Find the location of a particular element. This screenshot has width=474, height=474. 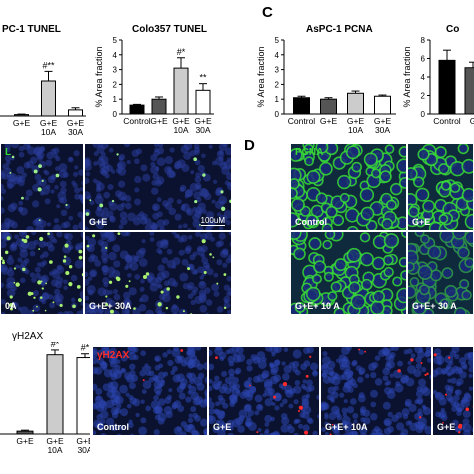

y-tick-label: 8 is located at coordinates (423, 40).